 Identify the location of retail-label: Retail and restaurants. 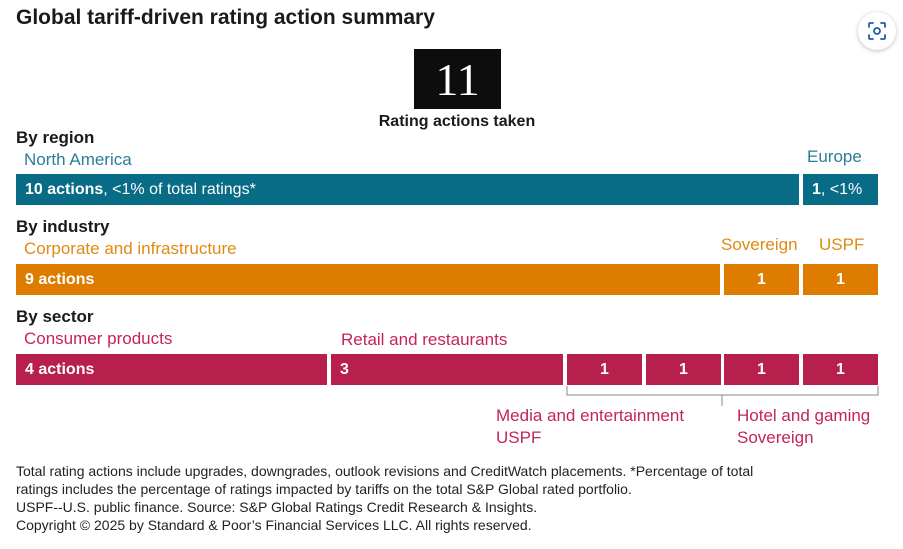
(424, 339).